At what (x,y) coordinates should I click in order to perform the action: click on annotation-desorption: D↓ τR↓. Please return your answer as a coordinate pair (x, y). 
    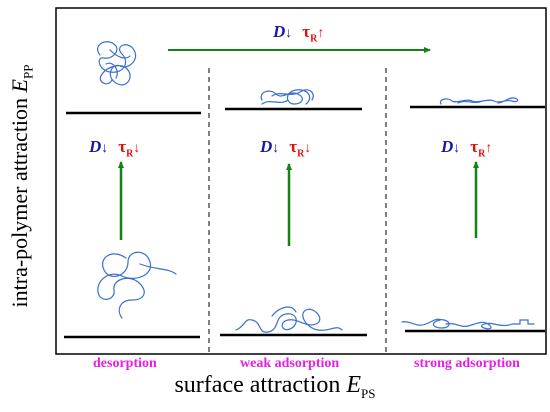
    Looking at the image, I should click on (115, 148).